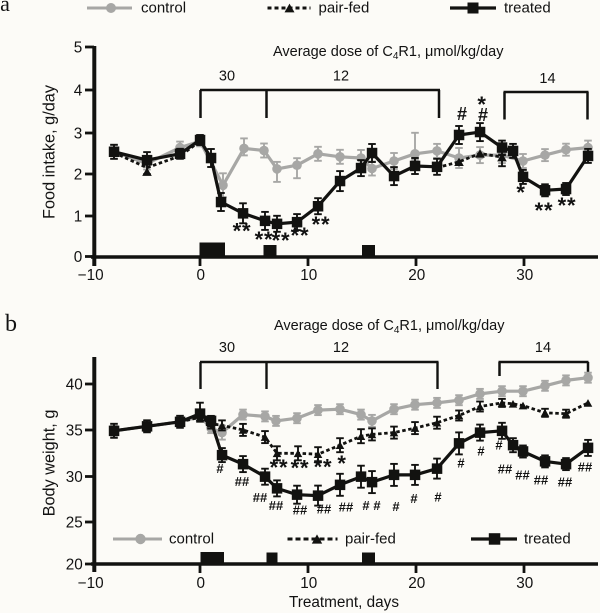  I want to click on svg-text: Food intake, g/day, so click(49, 151).